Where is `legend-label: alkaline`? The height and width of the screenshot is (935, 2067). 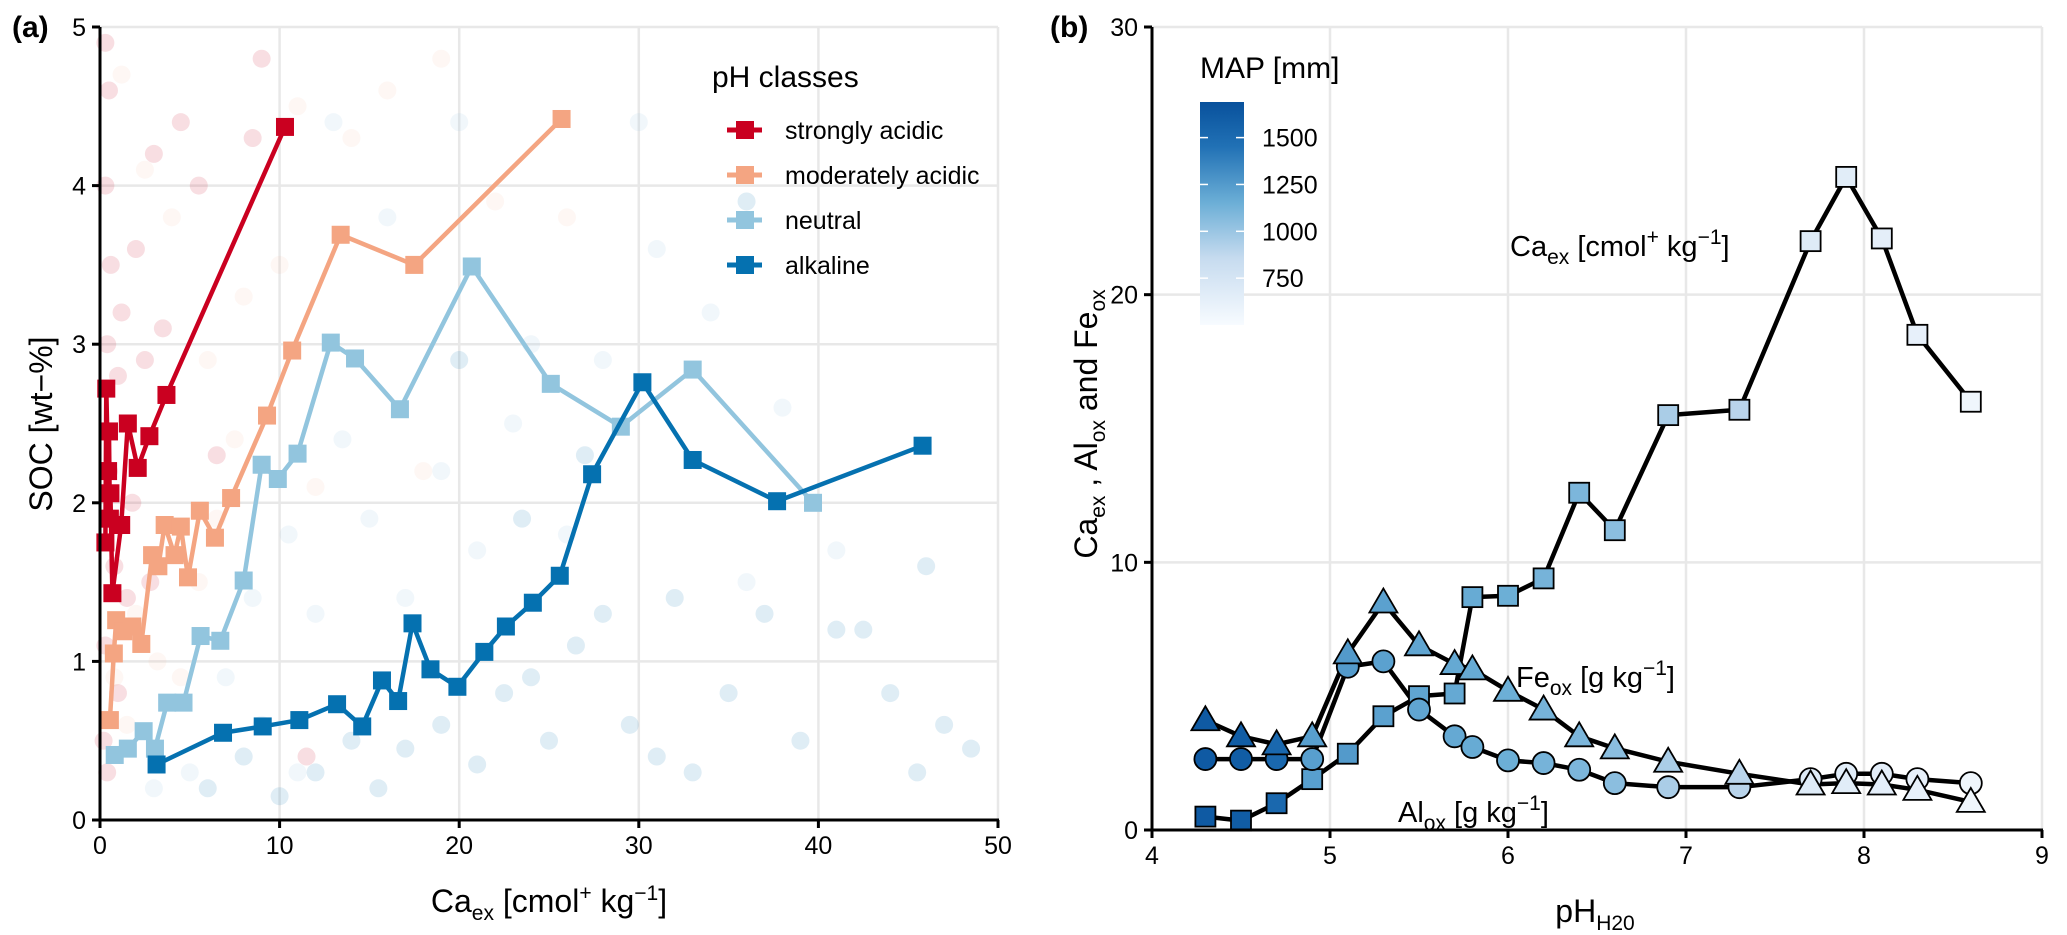 legend-label: alkaline is located at coordinates (827, 266).